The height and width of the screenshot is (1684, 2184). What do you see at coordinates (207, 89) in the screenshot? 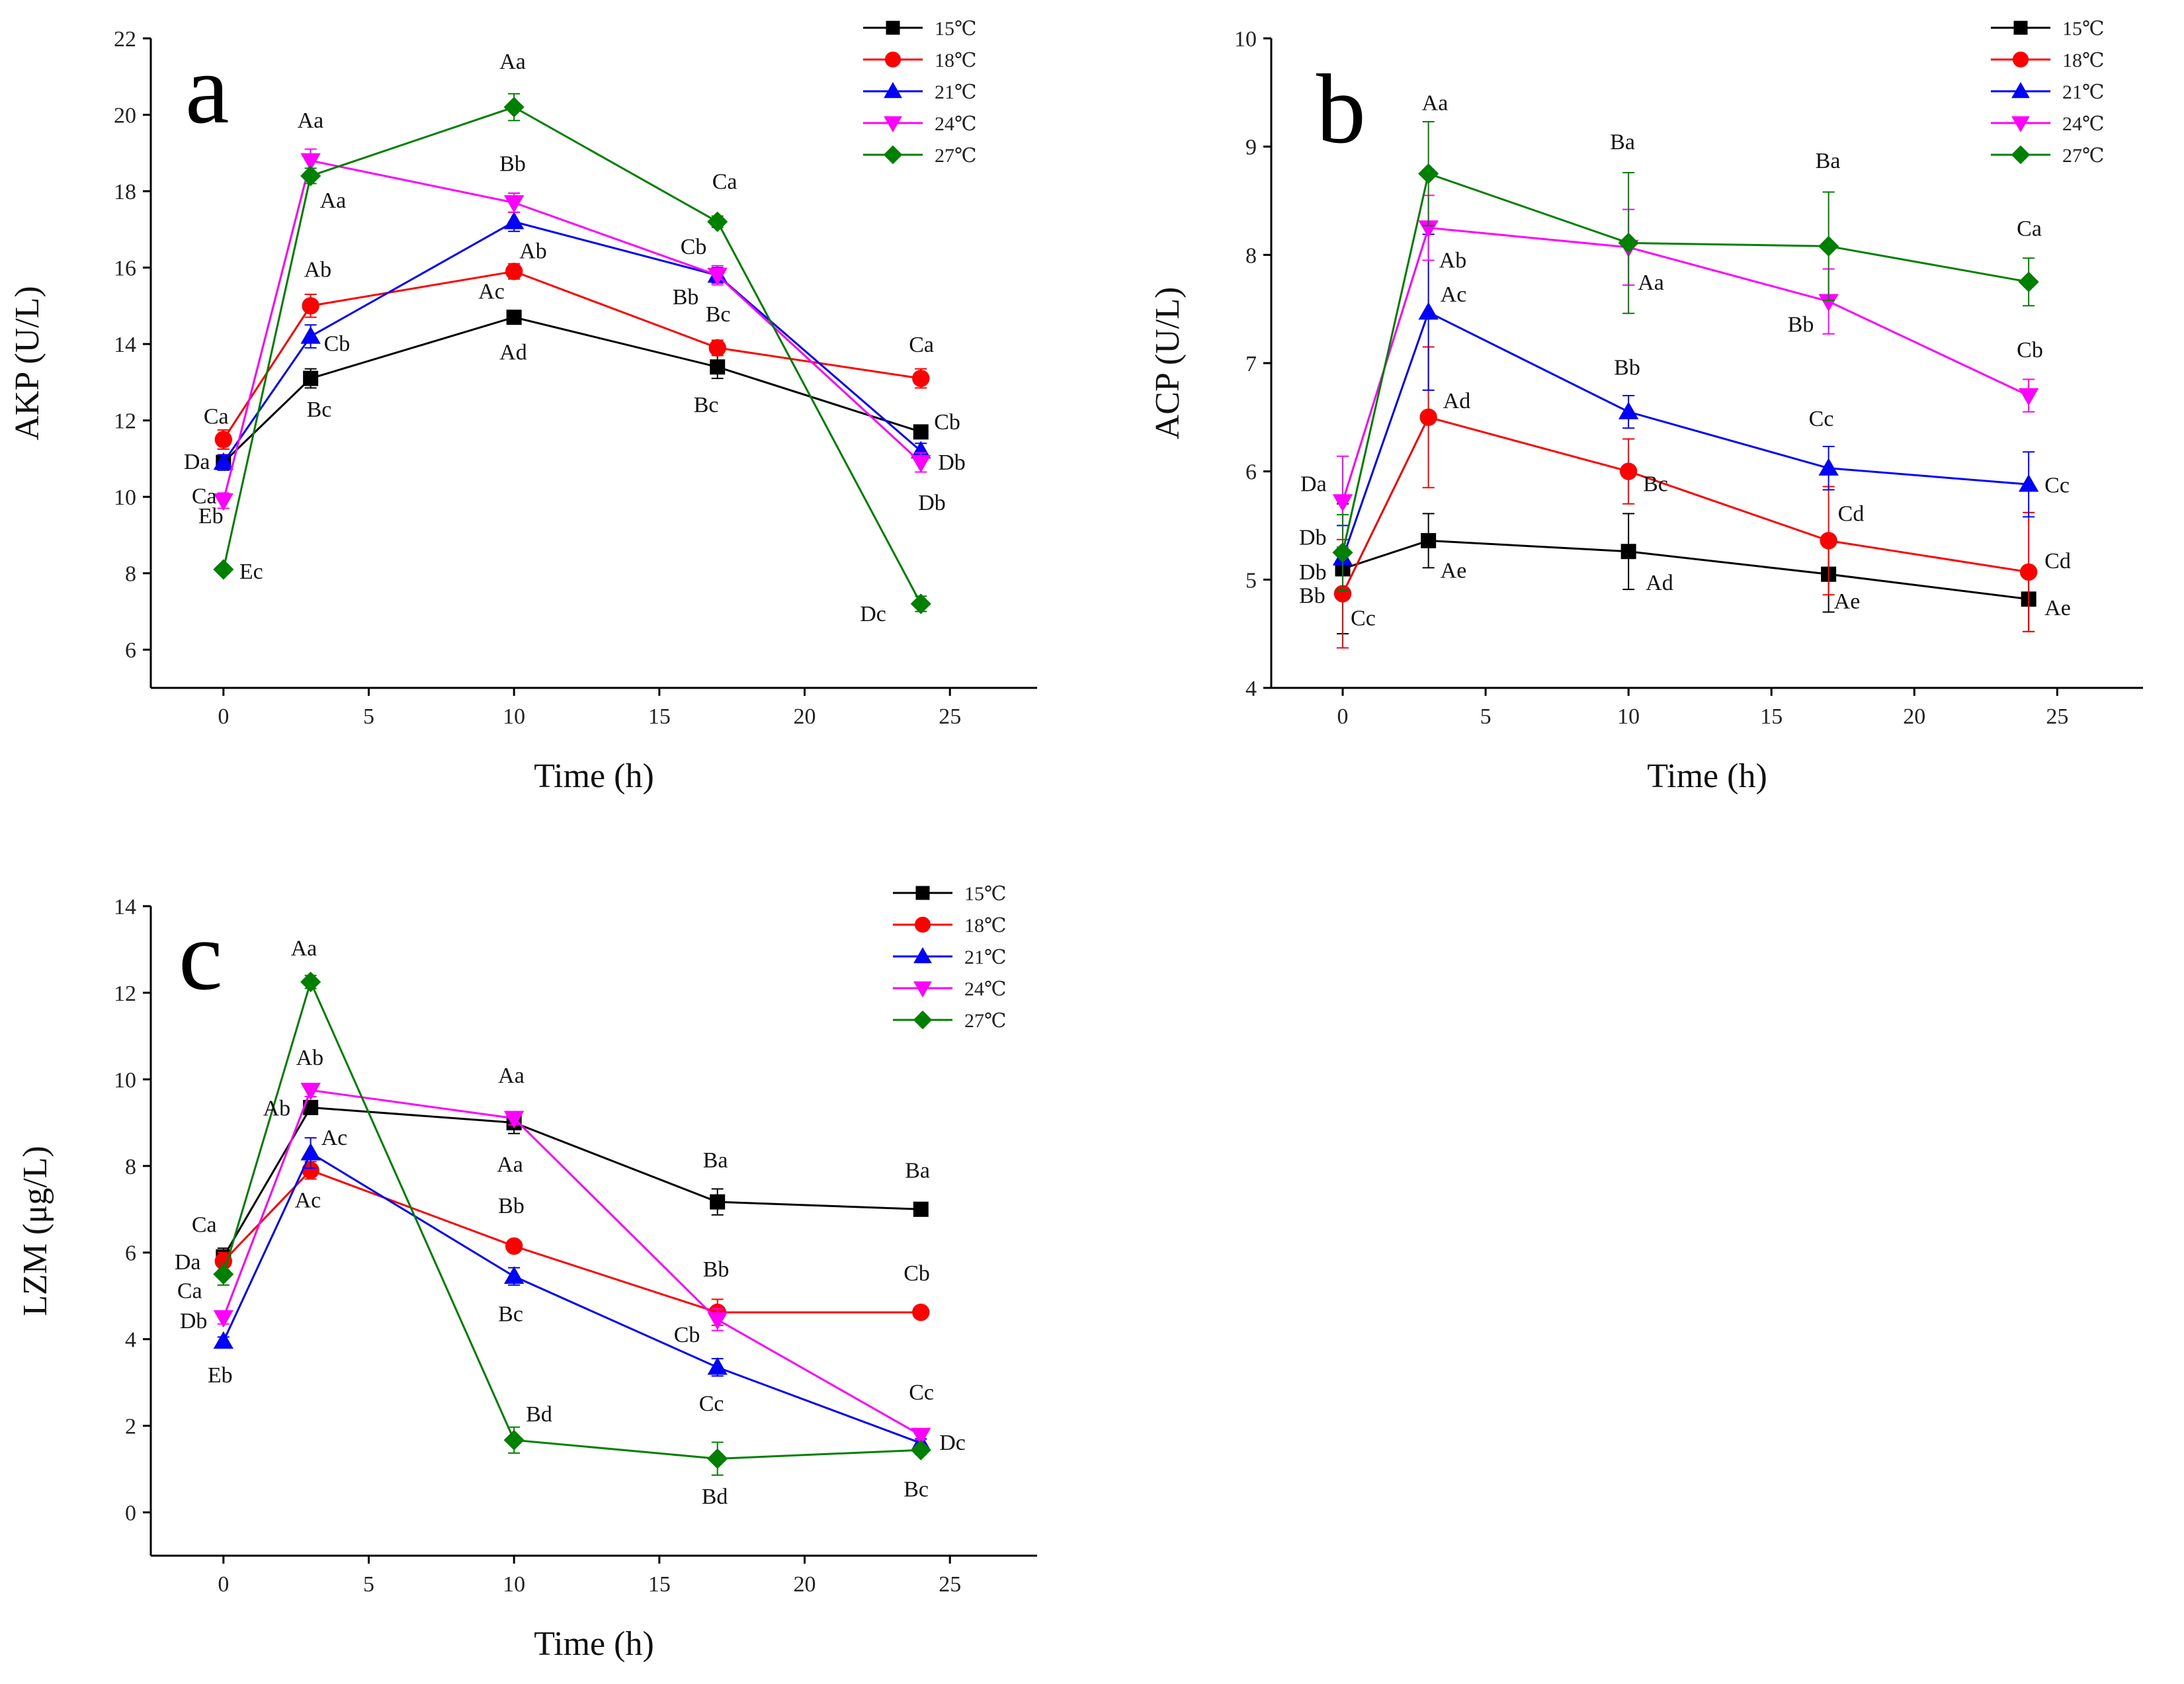
I see `a-panel-letter: a` at bounding box center [207, 89].